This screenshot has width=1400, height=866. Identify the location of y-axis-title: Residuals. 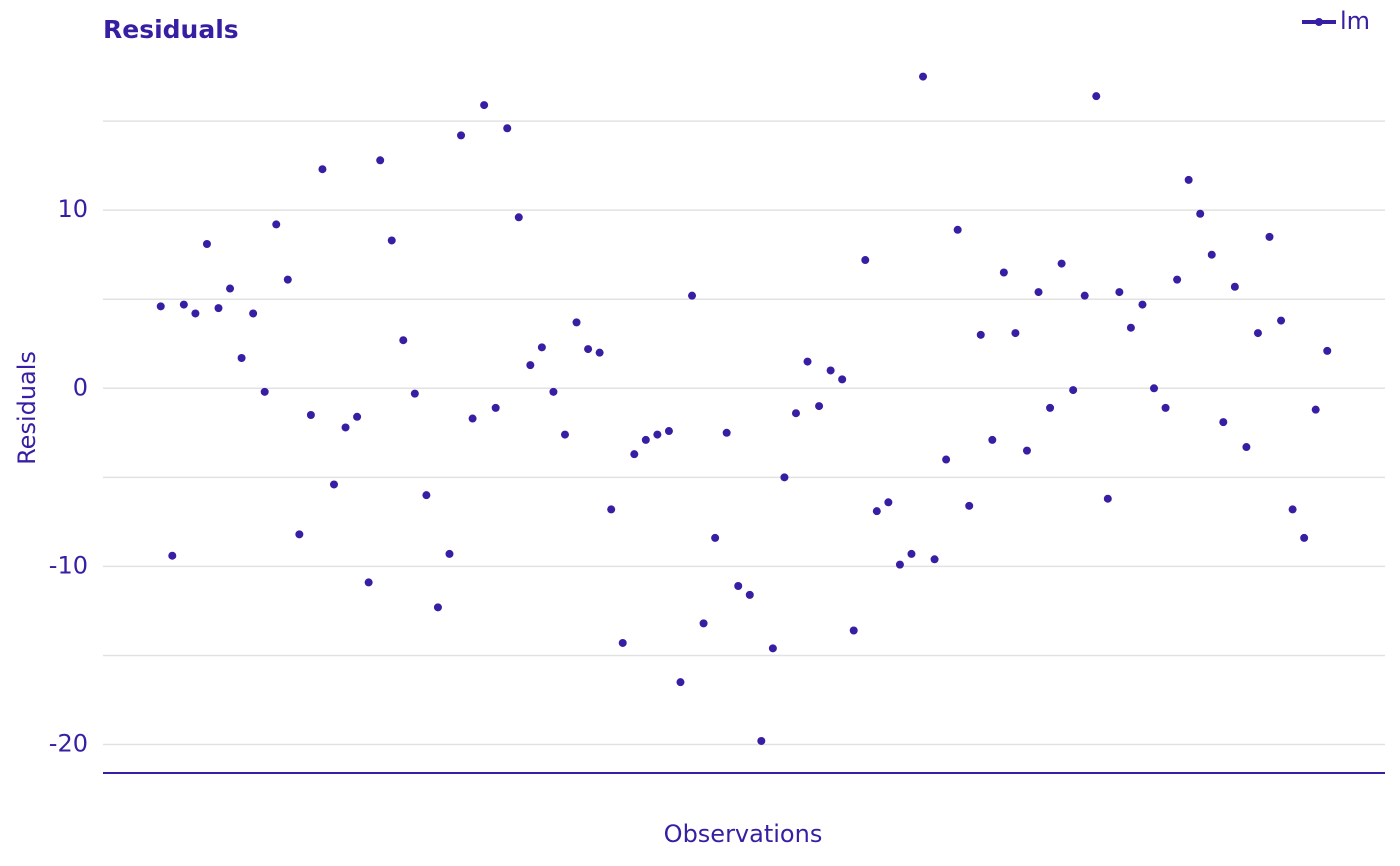
(27, 408).